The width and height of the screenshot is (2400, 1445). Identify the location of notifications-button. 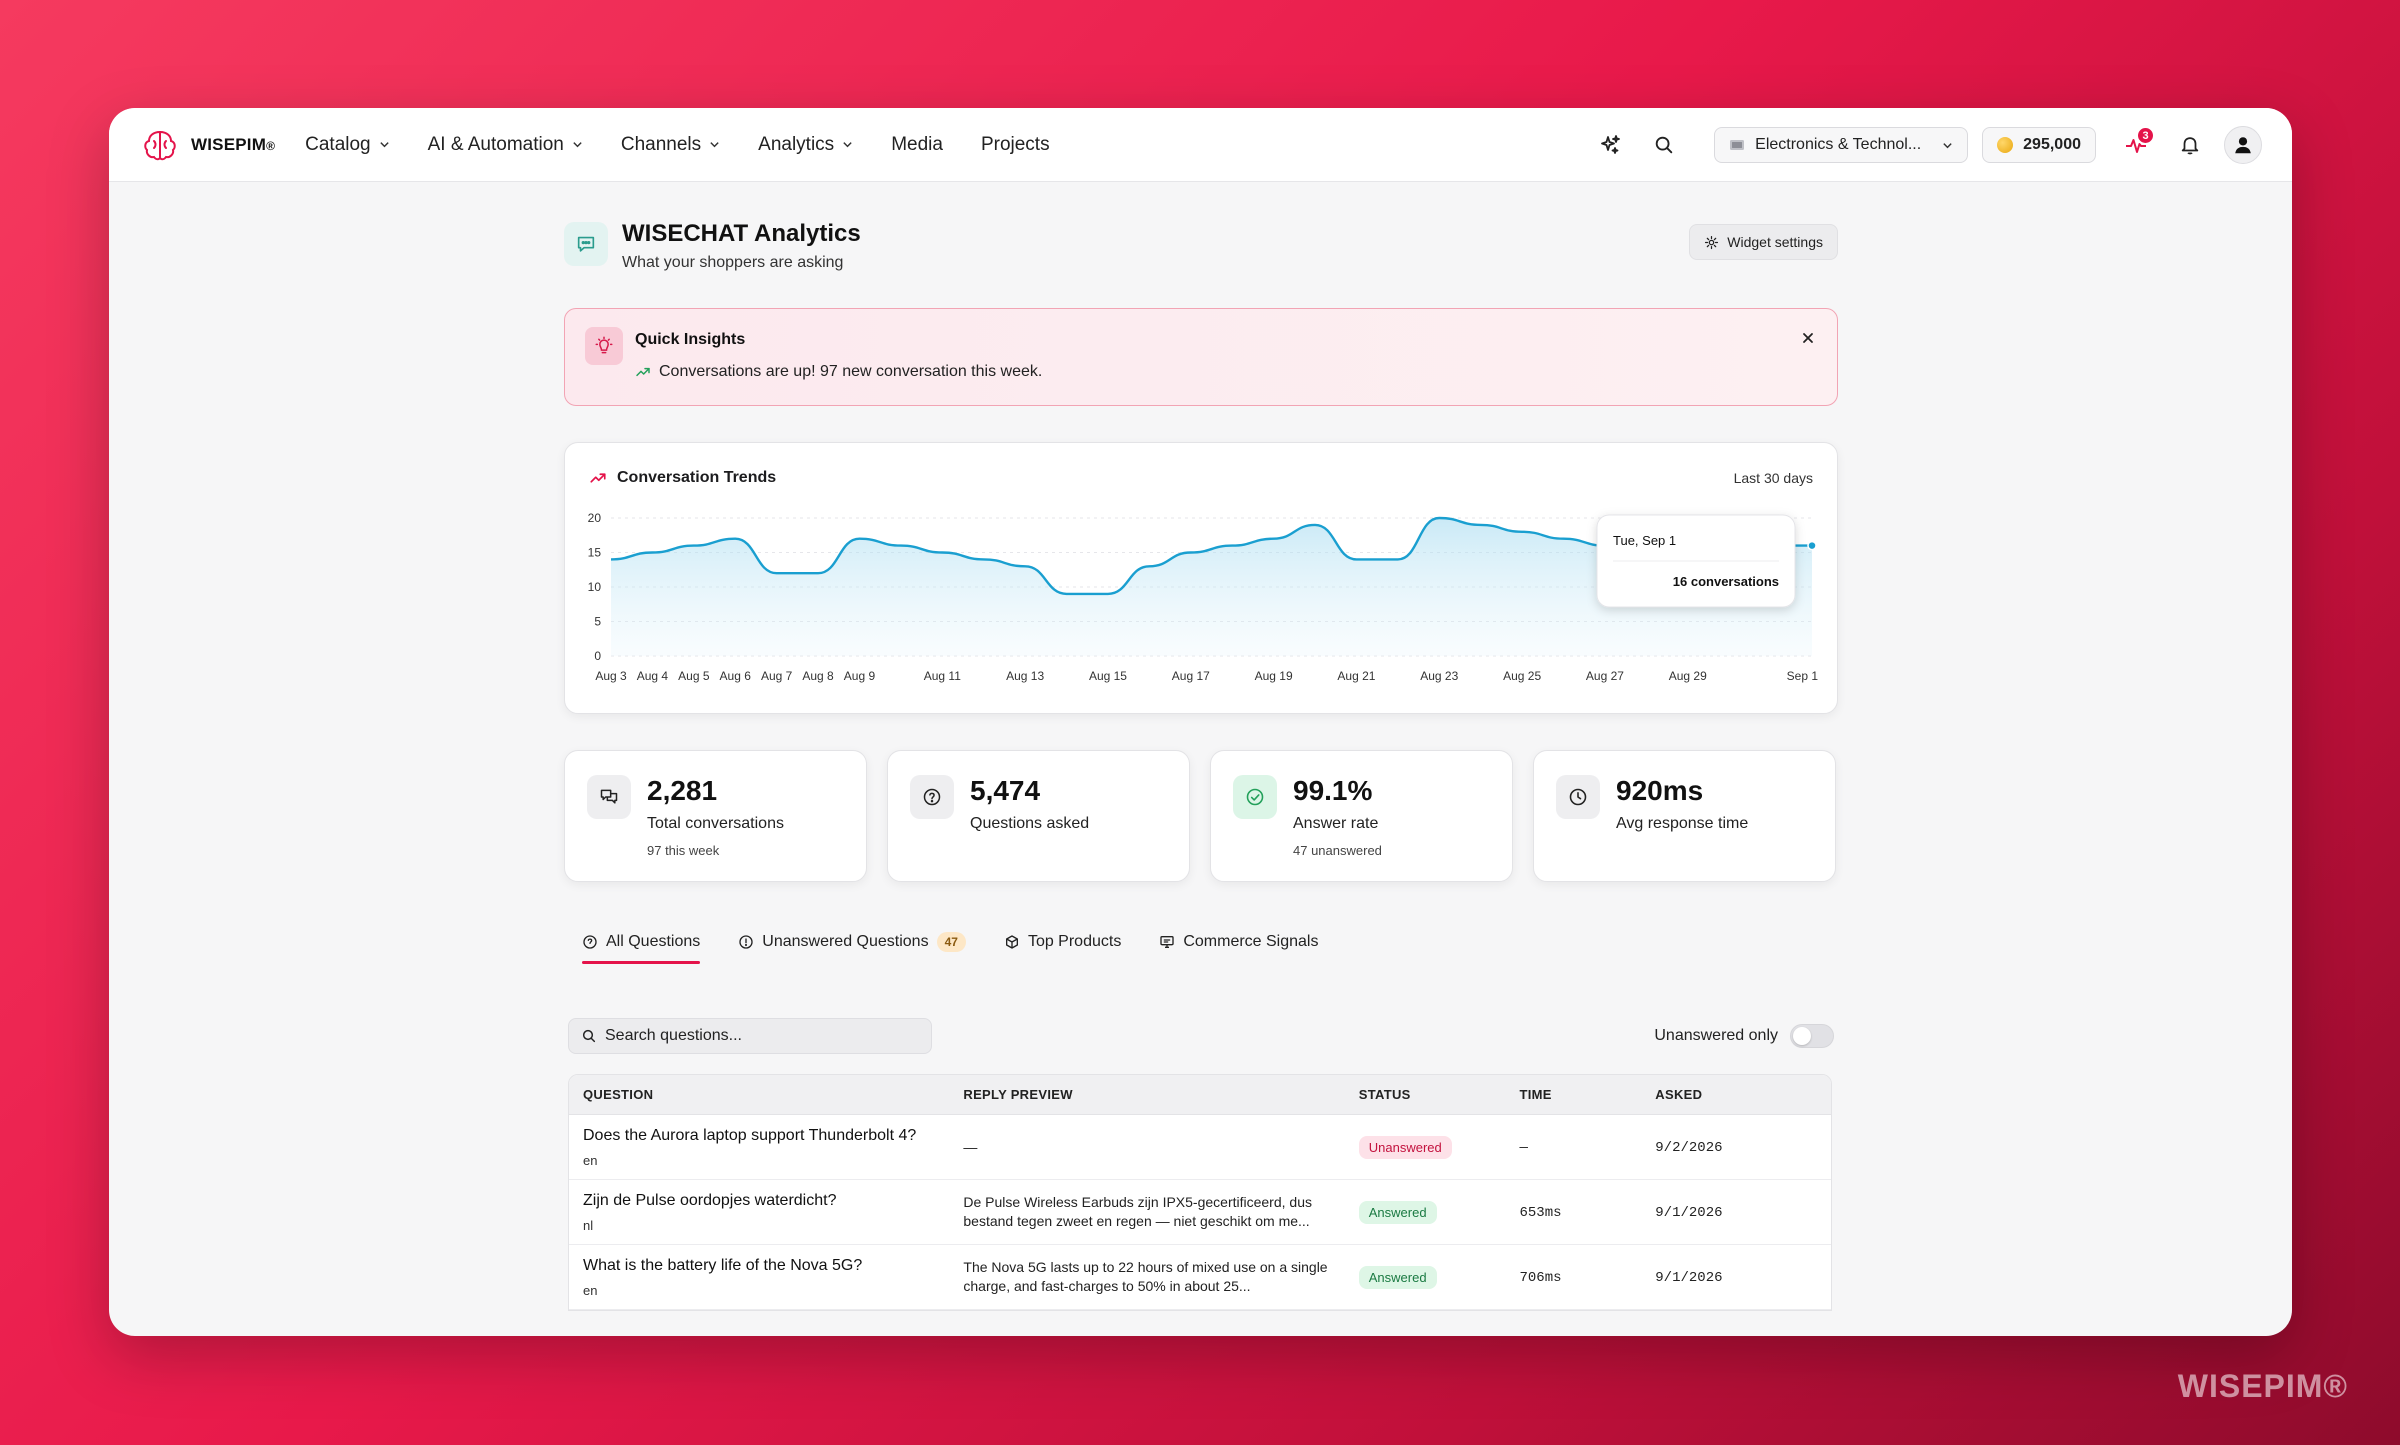
(2190, 145).